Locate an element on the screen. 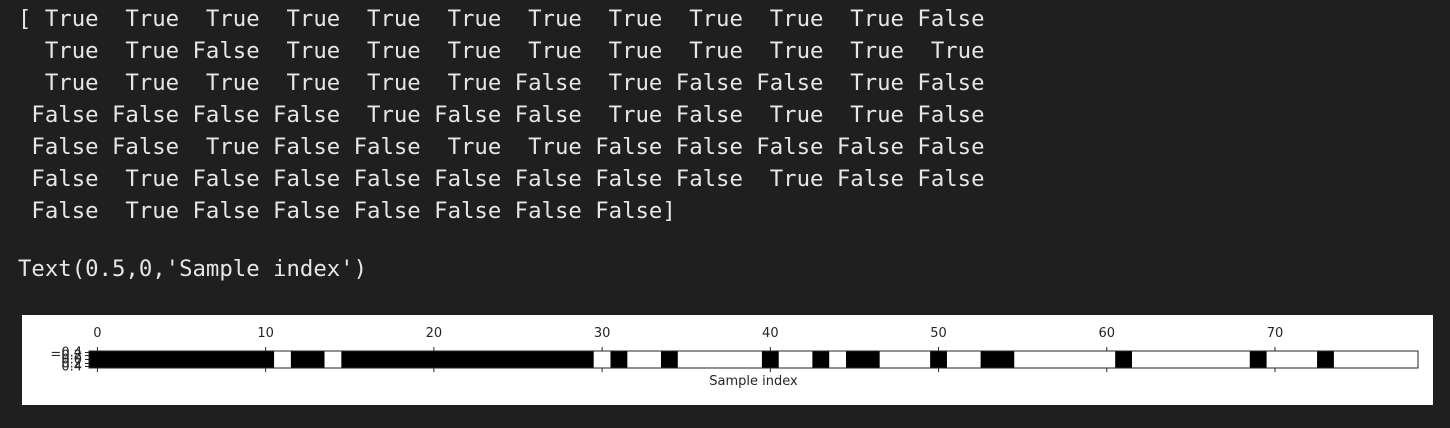 This screenshot has width=1450, height=428. x-tick-label: 70 is located at coordinates (1275, 333).